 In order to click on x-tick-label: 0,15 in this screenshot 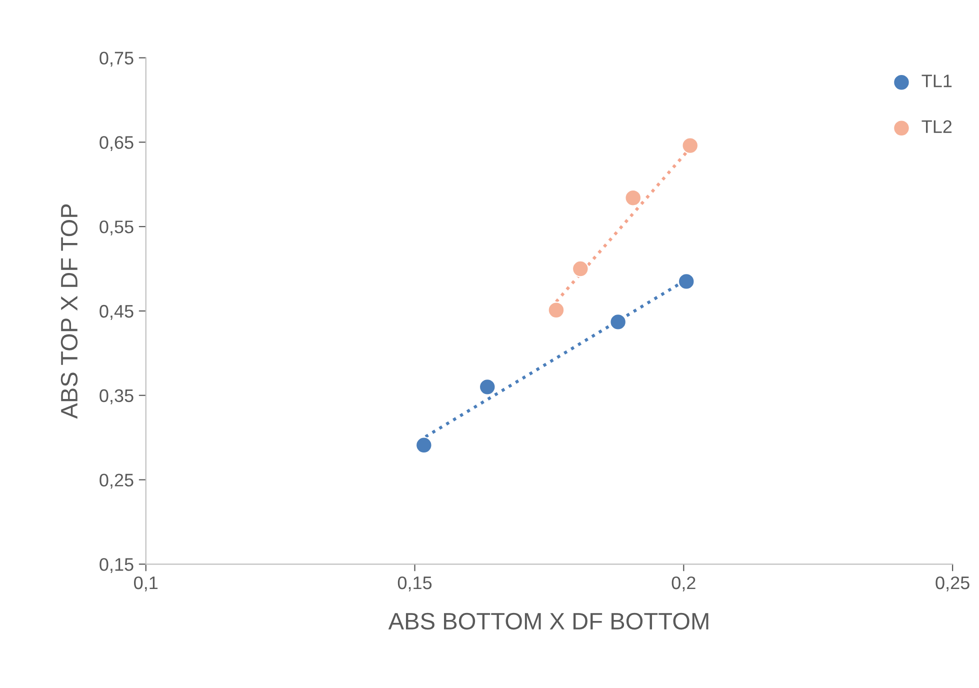, I will do `click(415, 584)`.